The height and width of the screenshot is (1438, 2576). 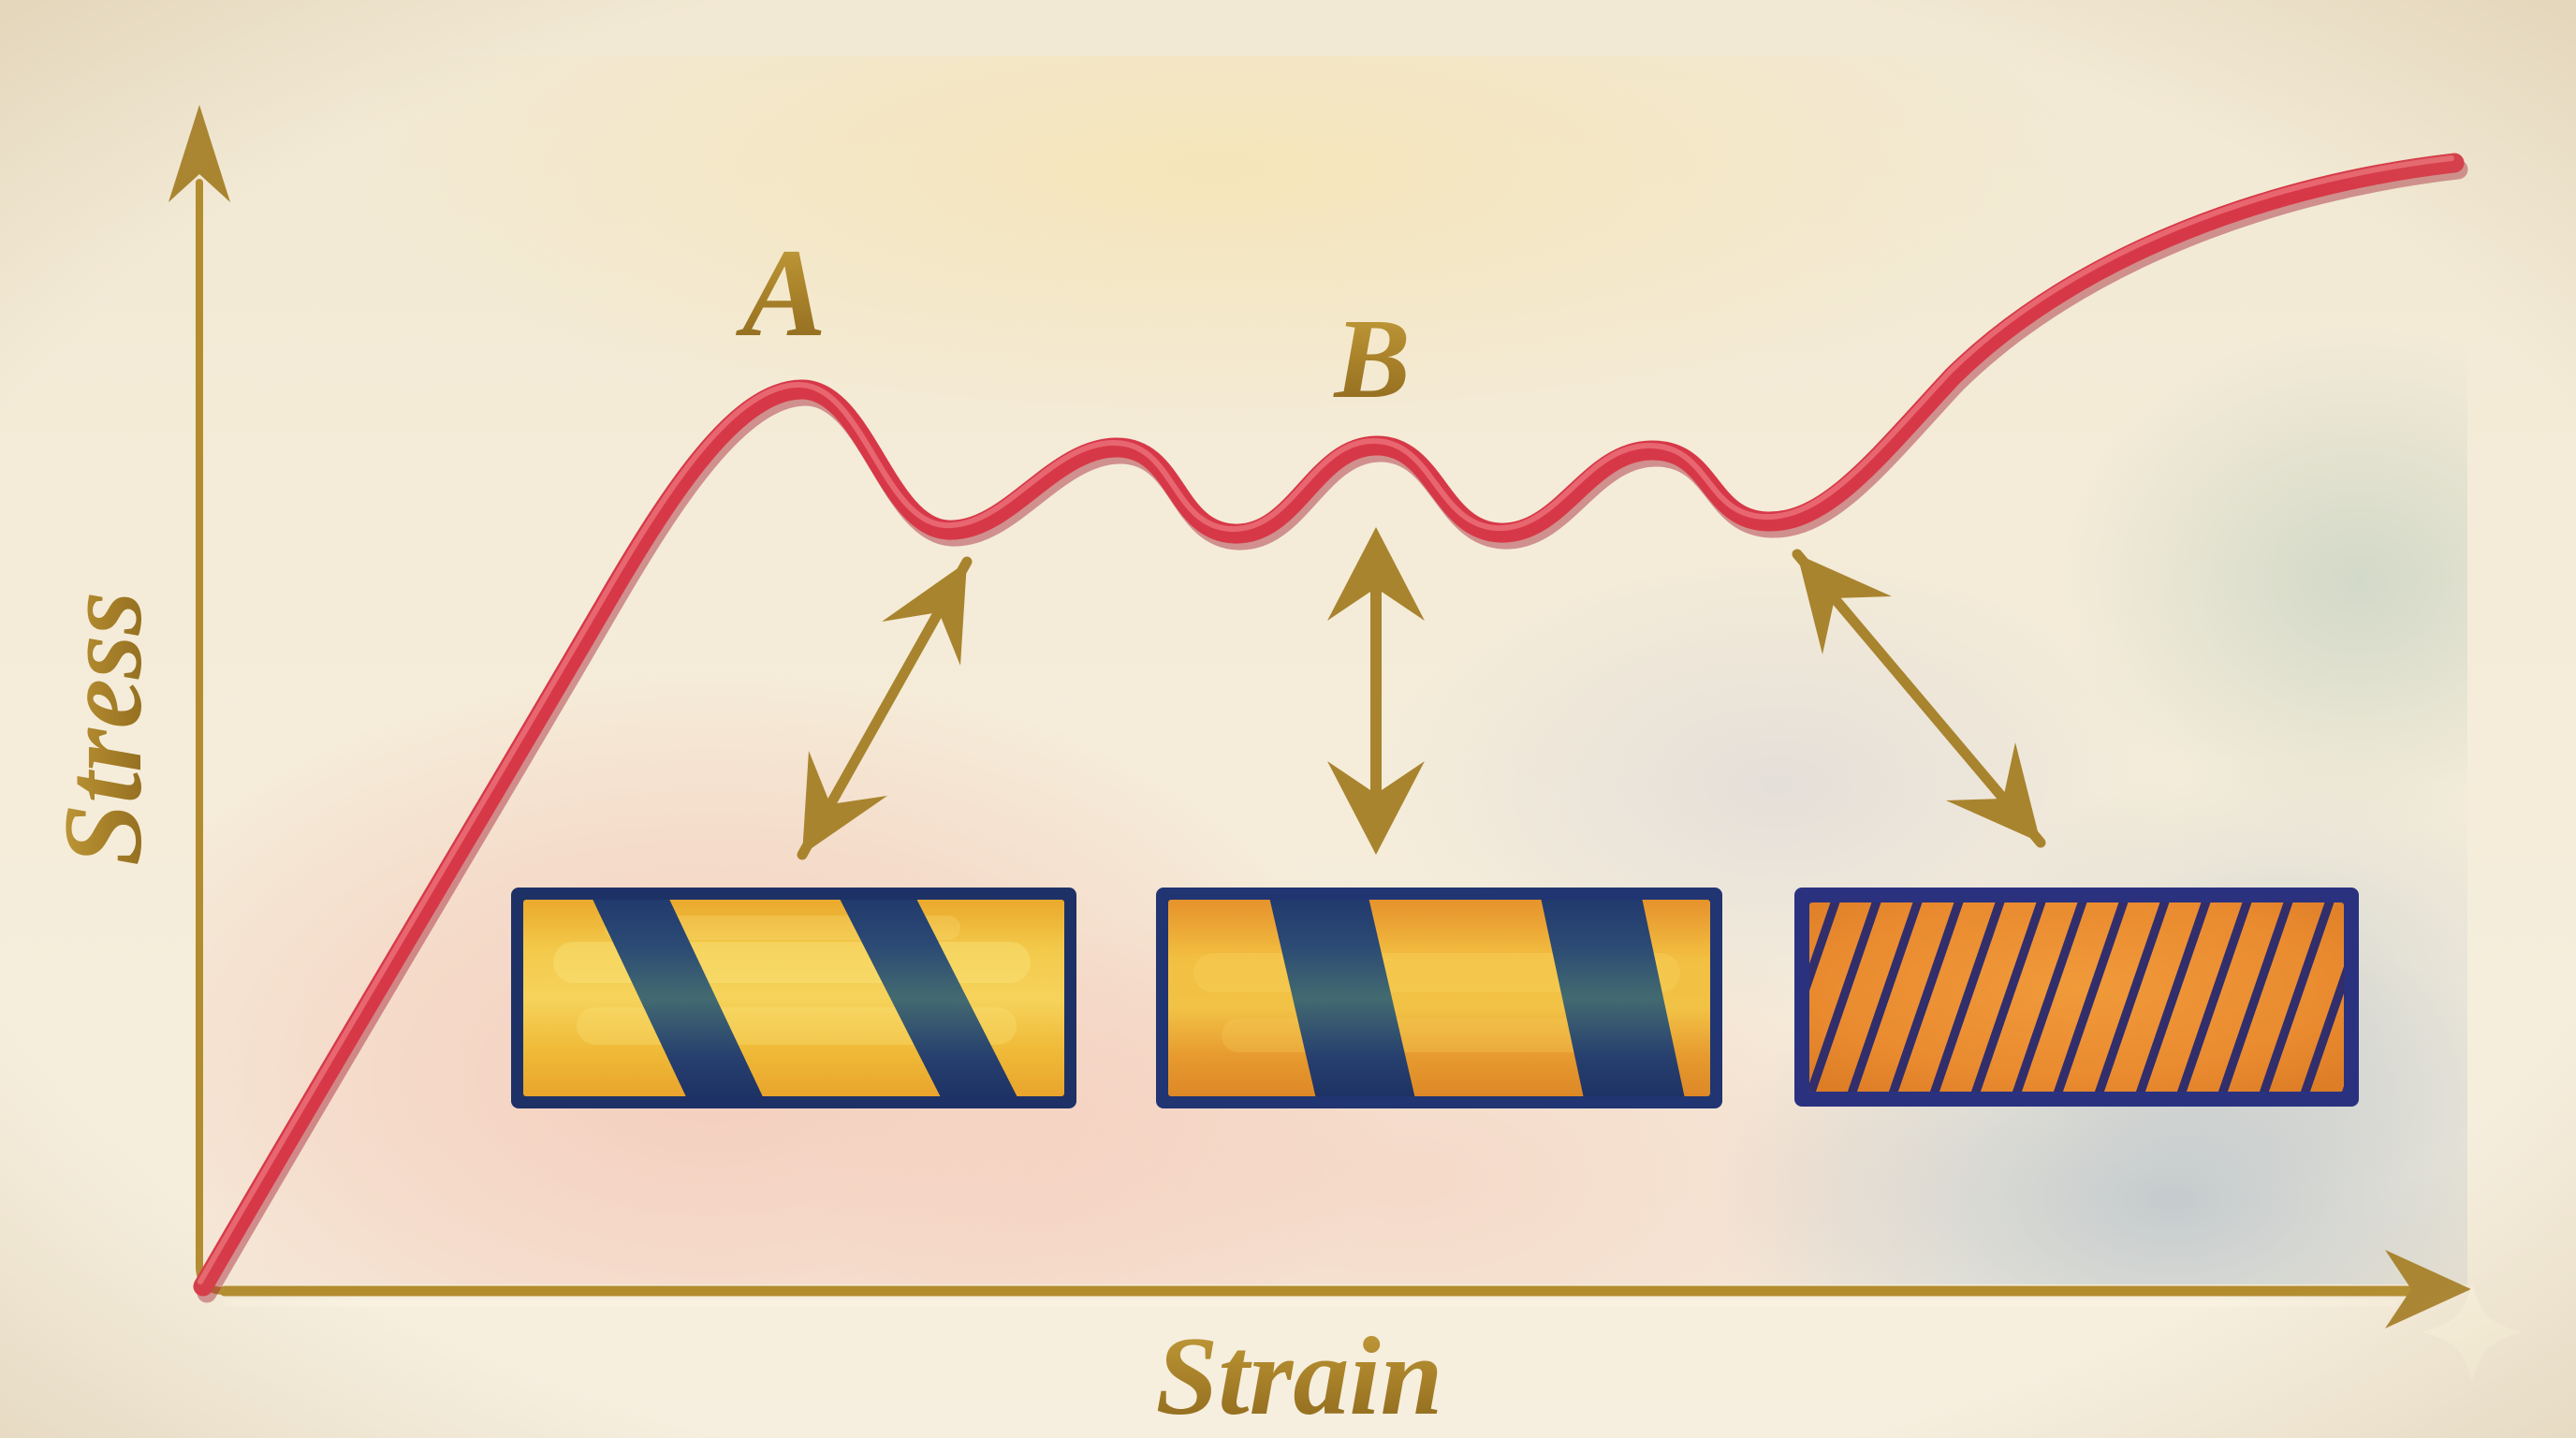 I want to click on y-axis-label: Stress, so click(x=103, y=729).